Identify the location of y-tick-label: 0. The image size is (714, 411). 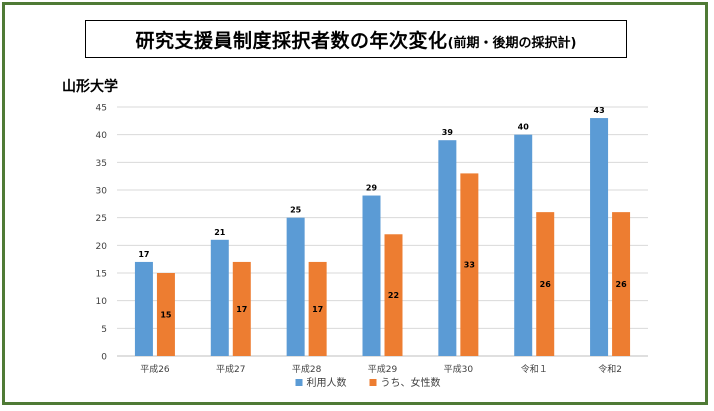
(104, 358).